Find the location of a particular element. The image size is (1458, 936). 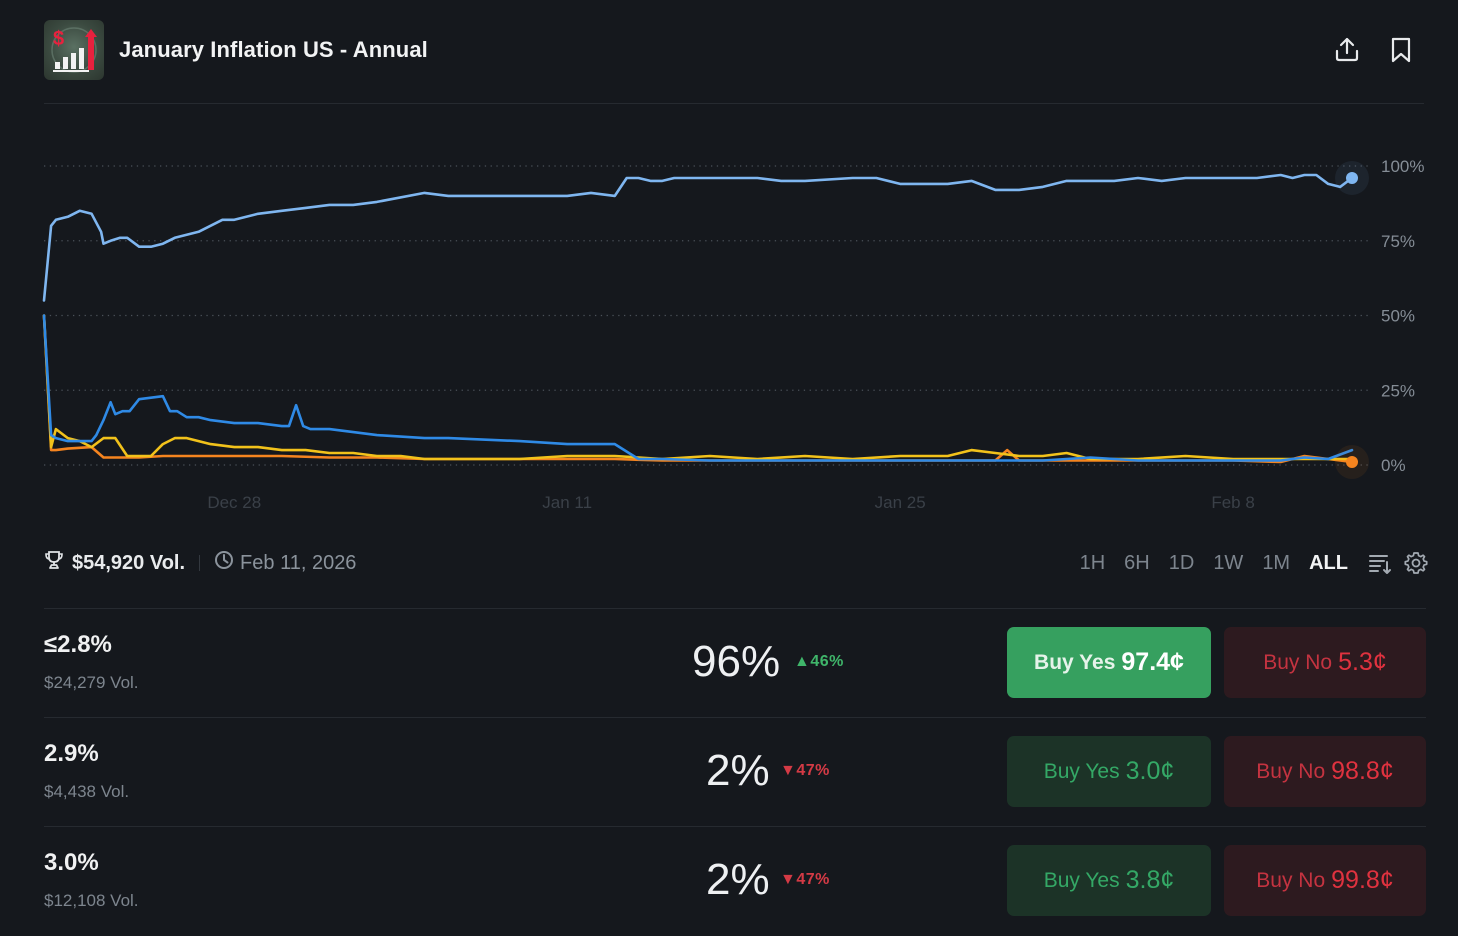

x-tick-label: Dec 28 is located at coordinates (234, 502).